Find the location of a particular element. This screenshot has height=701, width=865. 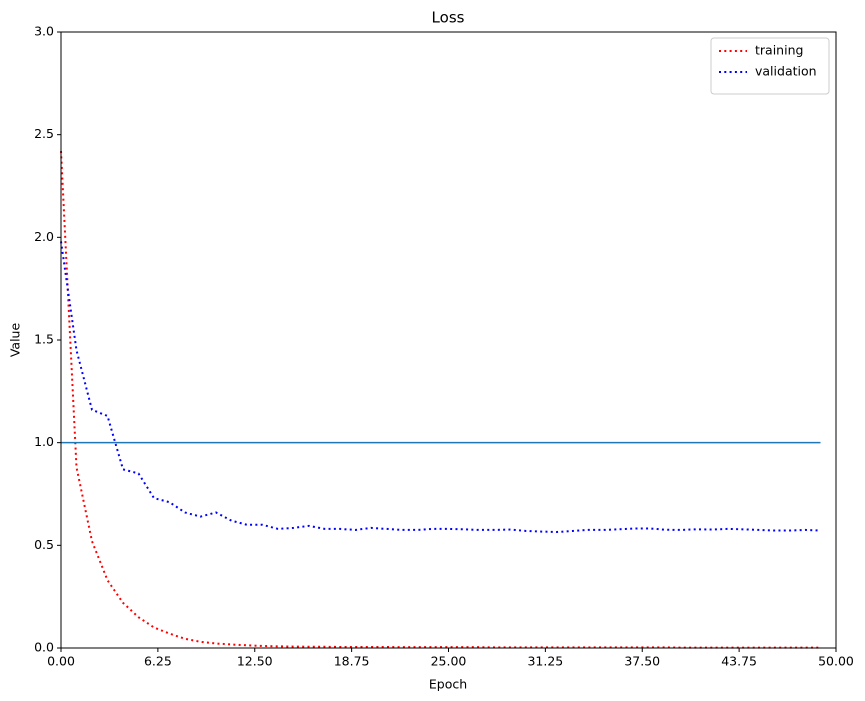

x-tick-label: 25.00 is located at coordinates (449, 661).